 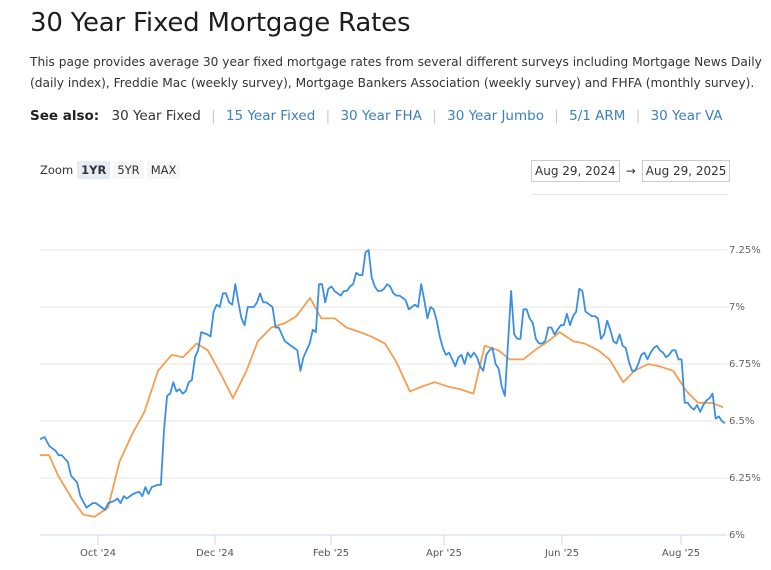 What do you see at coordinates (111, 170) in the screenshot?
I see `zoom-controls: Zoom 1YR 5YR MAX` at bounding box center [111, 170].